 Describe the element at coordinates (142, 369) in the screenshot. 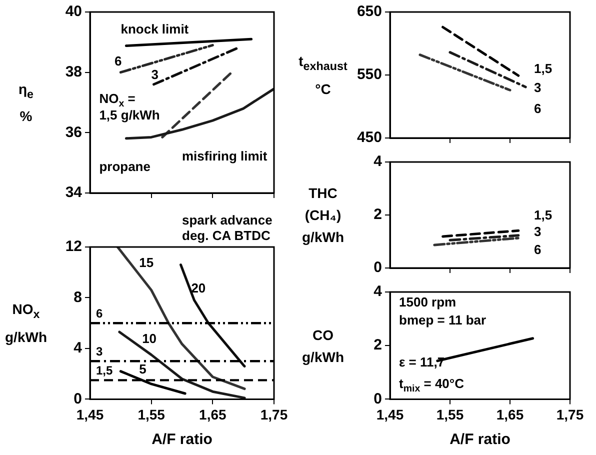

I see `annotation: 5` at that location.